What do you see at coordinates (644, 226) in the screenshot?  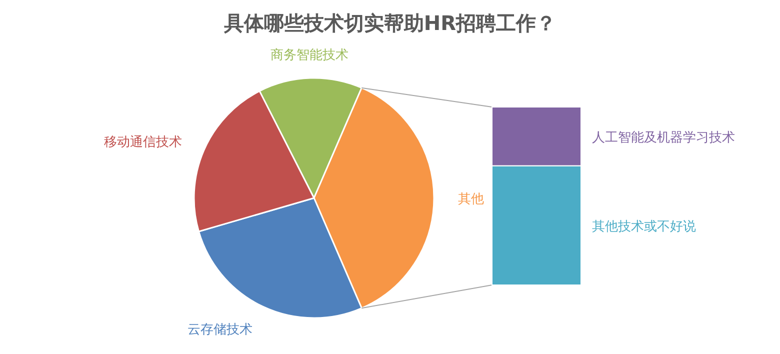 I see `series-label: 其他技术或不好说` at bounding box center [644, 226].